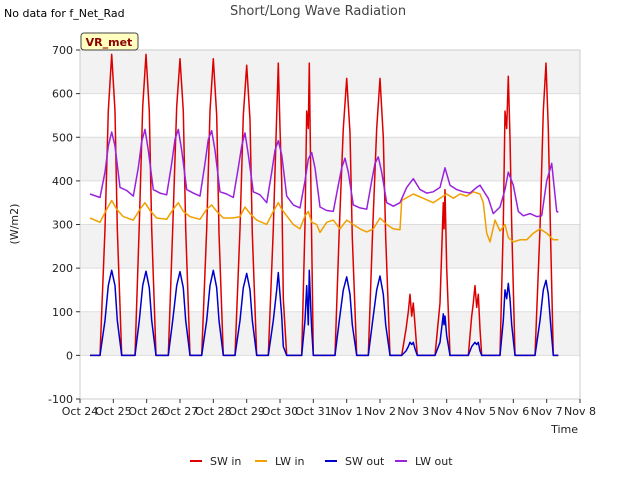 Image resolution: width=640 pixels, height=480 pixels. I want to click on x-tick-label: Oct 27, so click(180, 411).